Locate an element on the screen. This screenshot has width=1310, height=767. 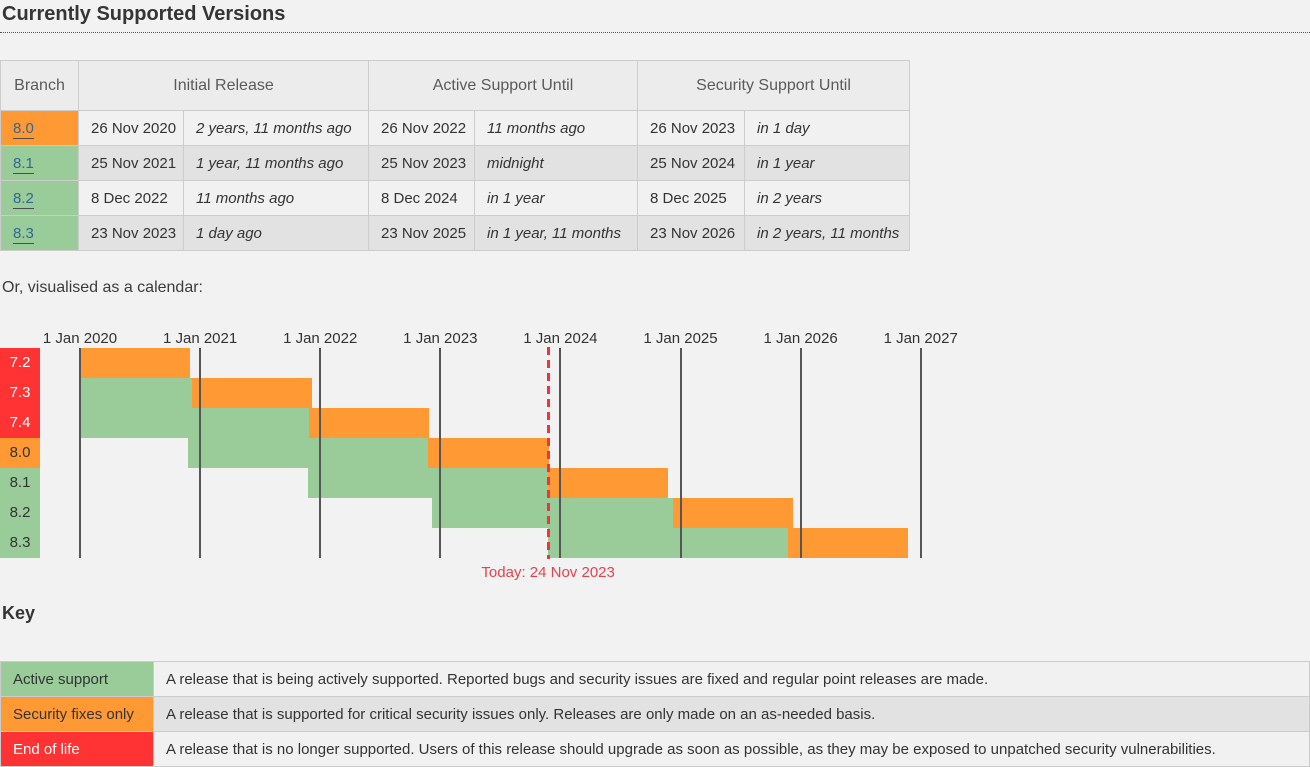
security-until-date: 8 Dec 2025 is located at coordinates (691, 198).